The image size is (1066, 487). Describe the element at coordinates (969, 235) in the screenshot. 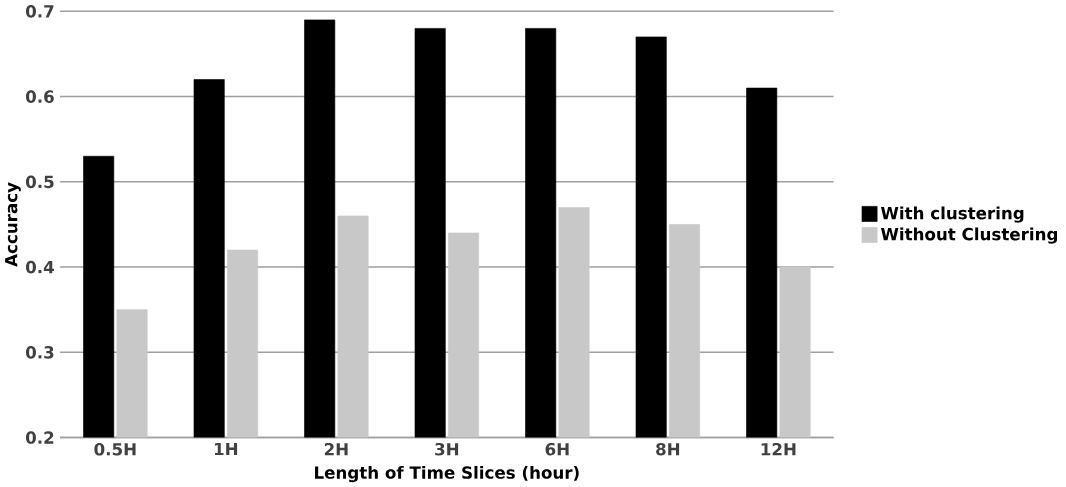

I see `legend-label: Without Clustering` at that location.